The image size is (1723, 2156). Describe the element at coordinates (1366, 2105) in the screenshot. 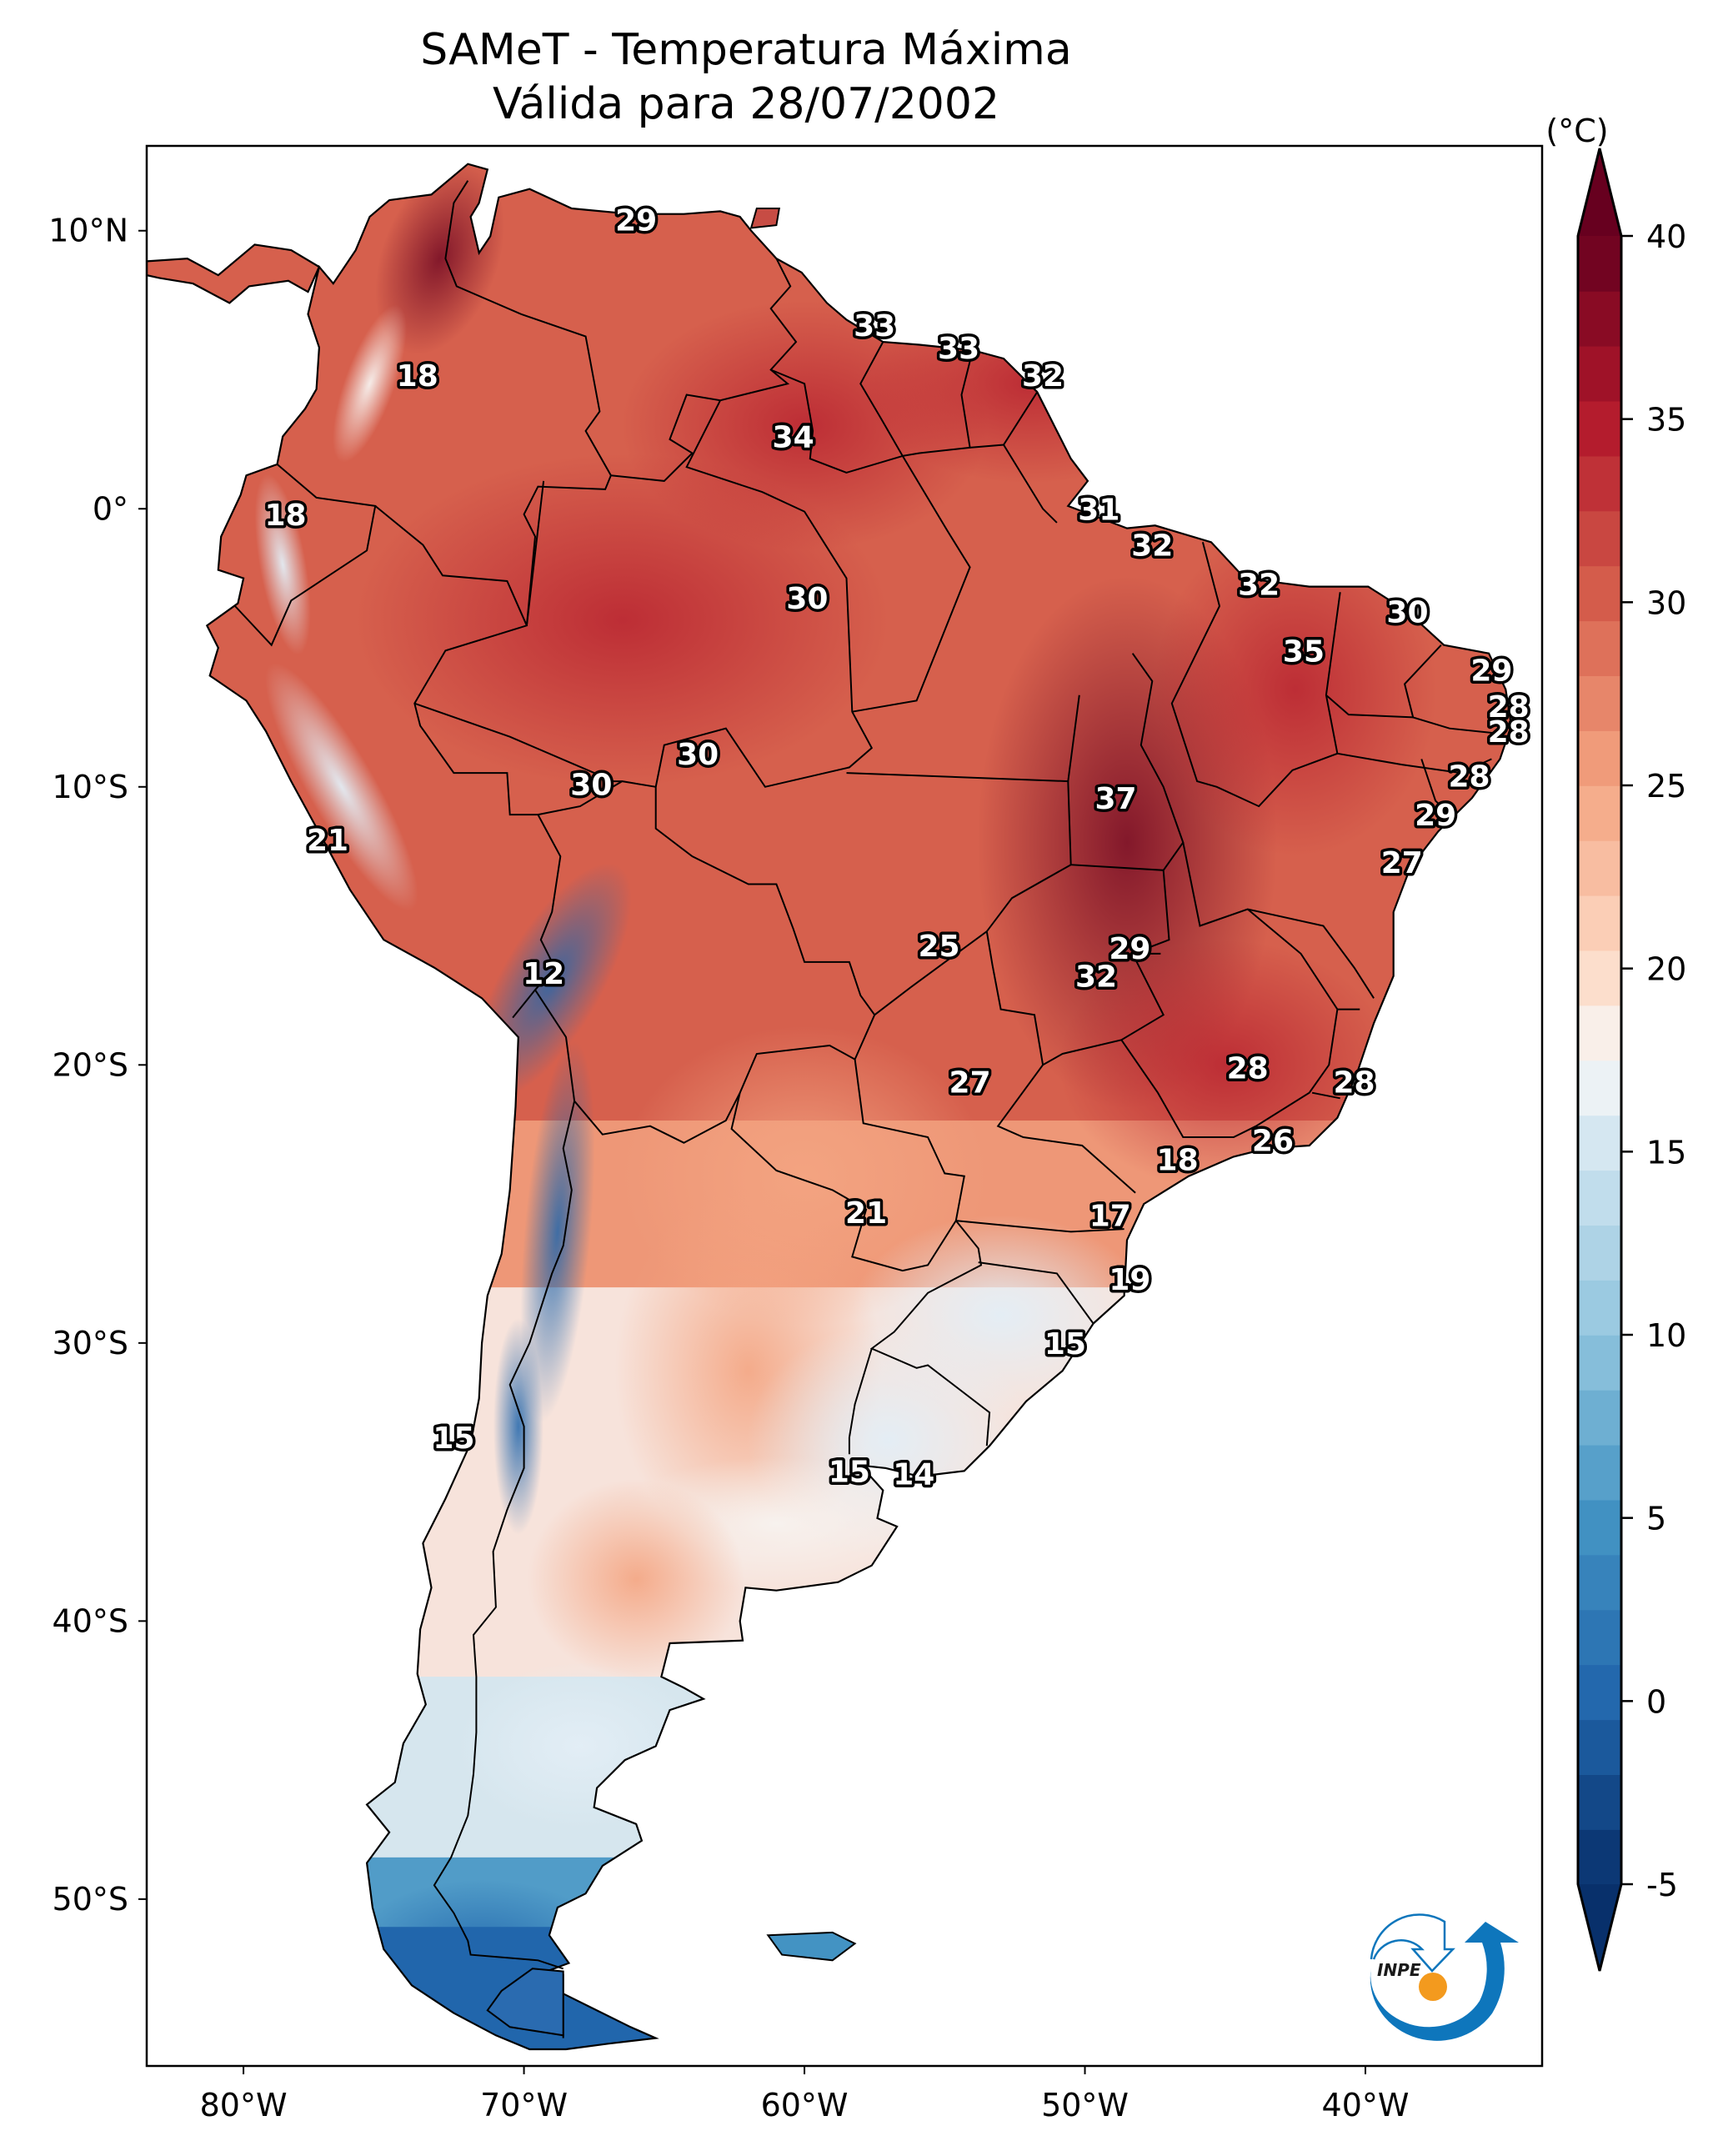

I see `x-tick-label: 40°W` at that location.